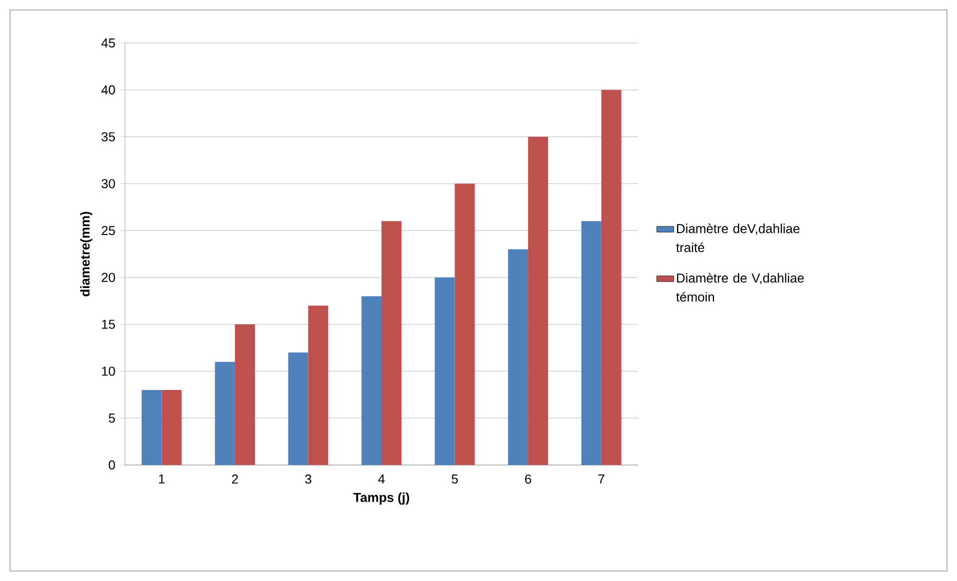 The width and height of the screenshot is (957, 581). I want to click on y-axis-title: diametre(mm), so click(86, 254).